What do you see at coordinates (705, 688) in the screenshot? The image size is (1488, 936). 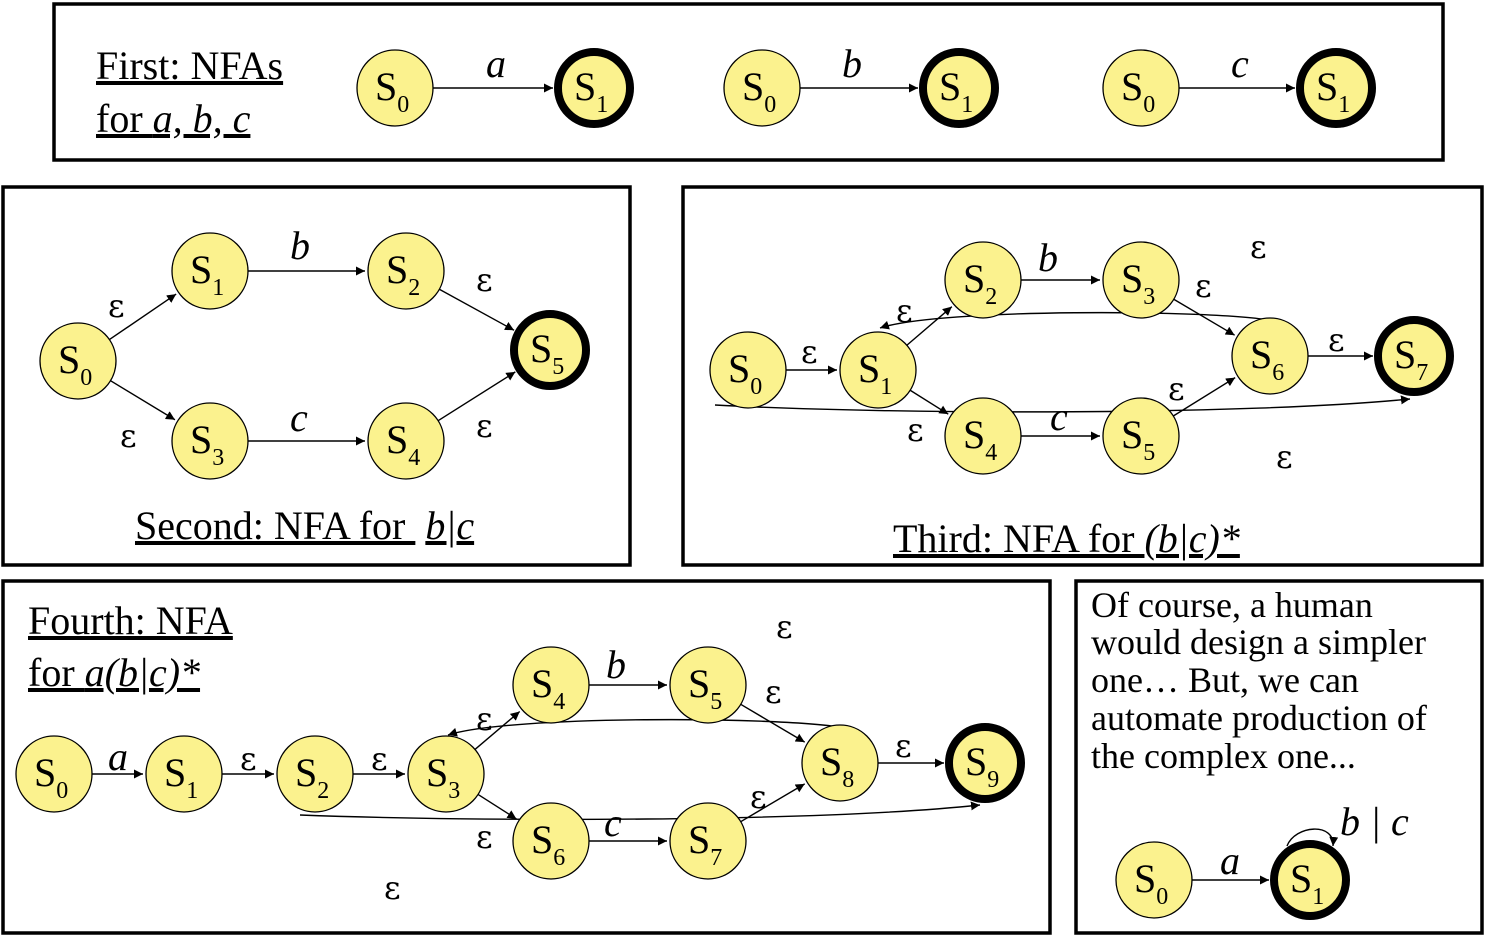 I see `state-label: S5` at bounding box center [705, 688].